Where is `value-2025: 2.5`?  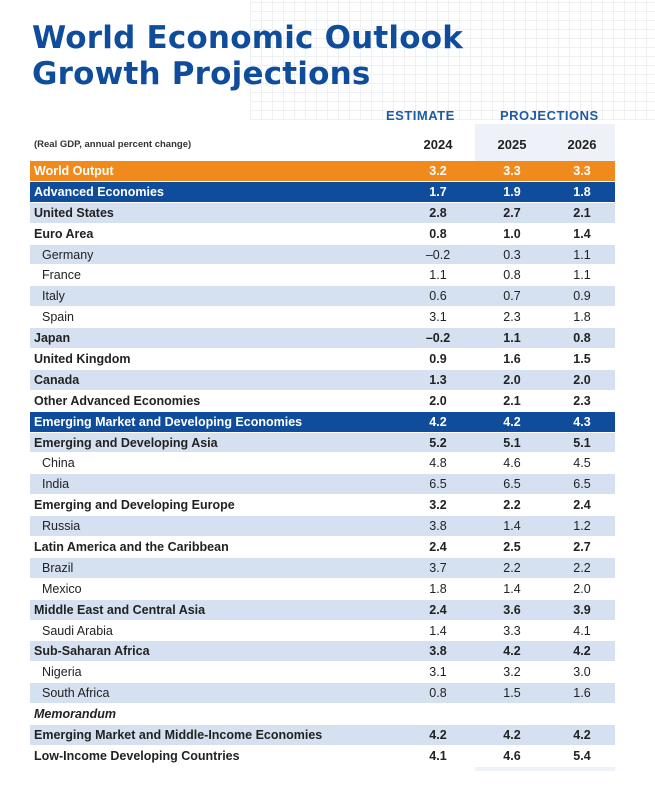
value-2025: 2.5 is located at coordinates (512, 547).